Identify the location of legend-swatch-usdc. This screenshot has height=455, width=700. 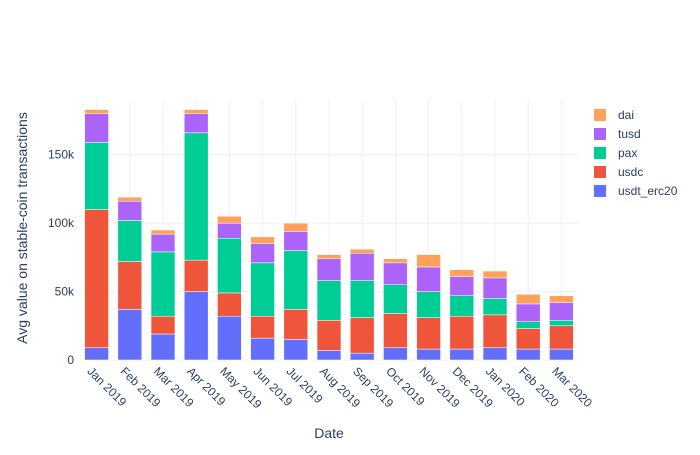
(600, 172).